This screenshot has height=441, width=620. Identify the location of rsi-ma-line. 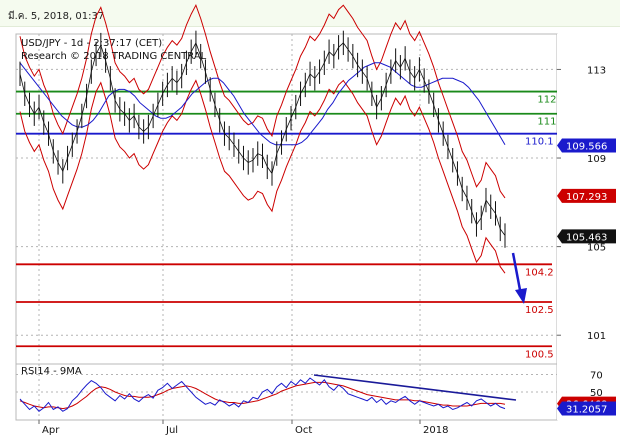
(262, 395).